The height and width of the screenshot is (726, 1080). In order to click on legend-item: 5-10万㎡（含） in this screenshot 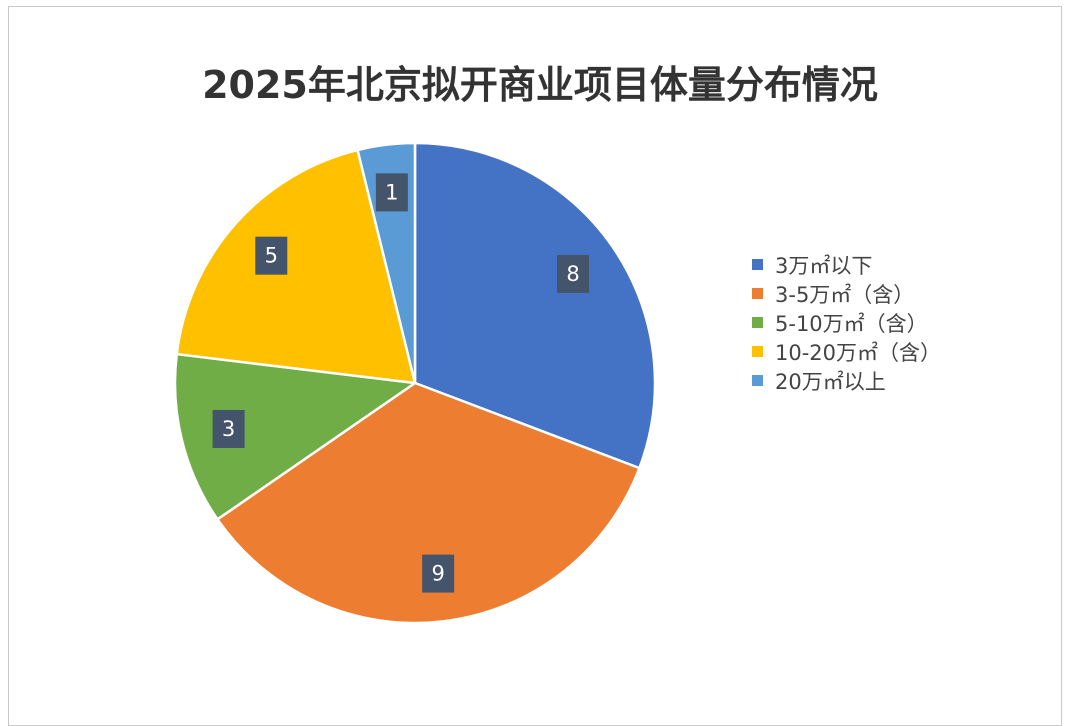, I will do `click(846, 322)`.